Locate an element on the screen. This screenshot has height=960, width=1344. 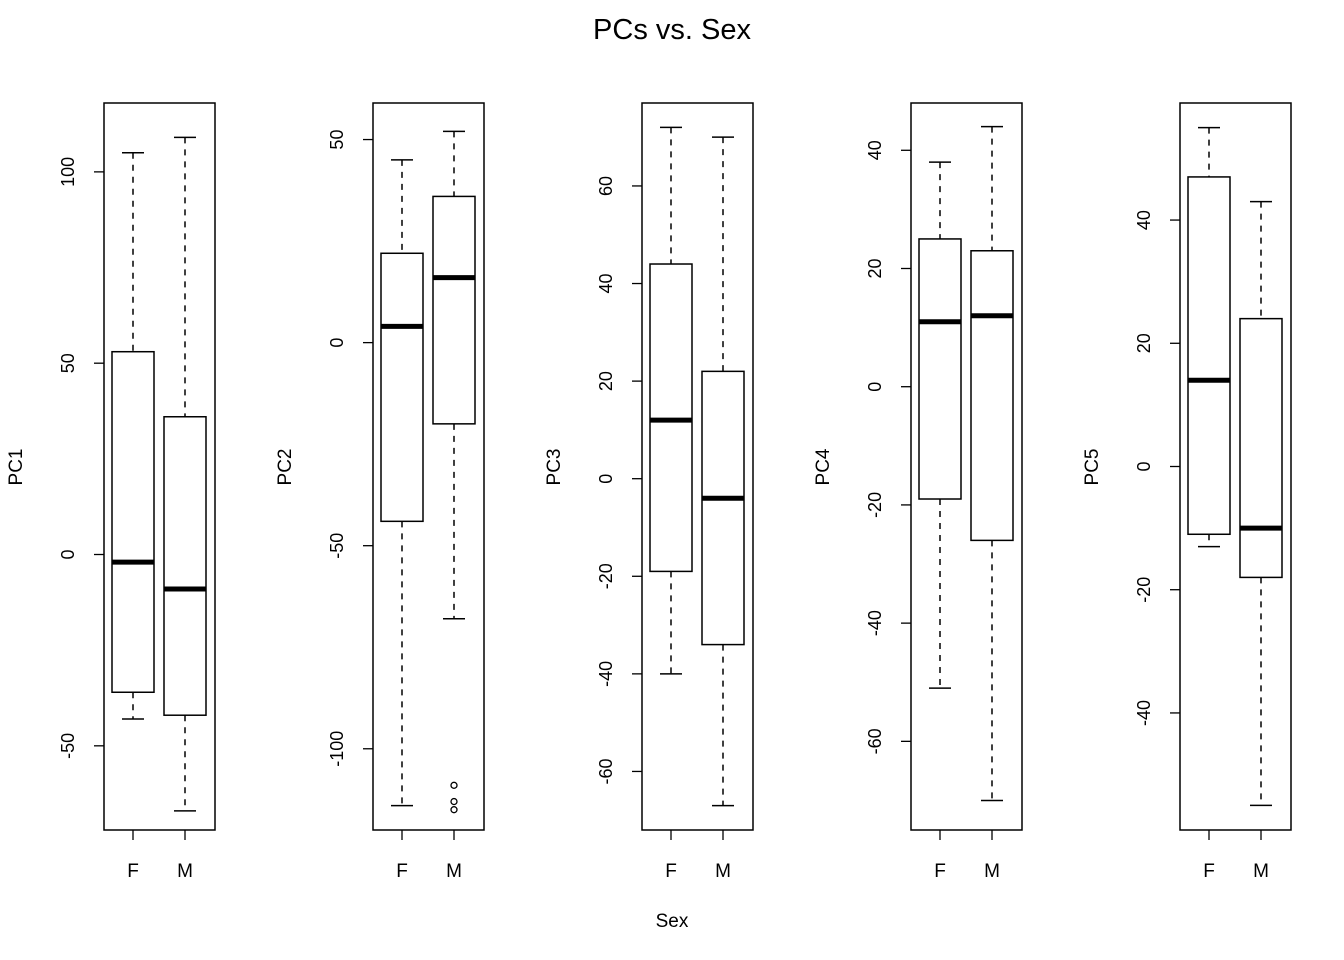
panel-2-x-tick-label-m: M is located at coordinates (454, 871).